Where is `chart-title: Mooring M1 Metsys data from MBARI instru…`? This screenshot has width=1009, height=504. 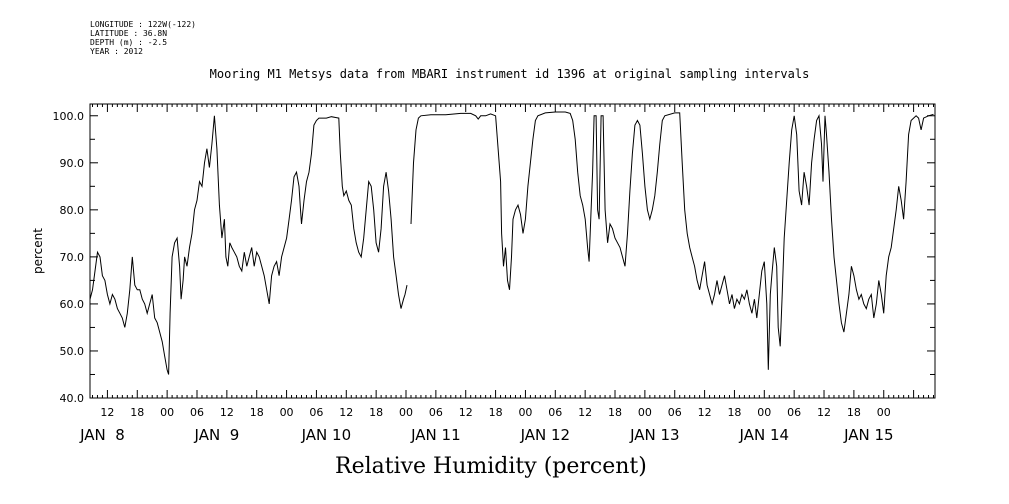
chart-title: Mooring M1 Metsys data from MBARI instru… is located at coordinates (509, 74).